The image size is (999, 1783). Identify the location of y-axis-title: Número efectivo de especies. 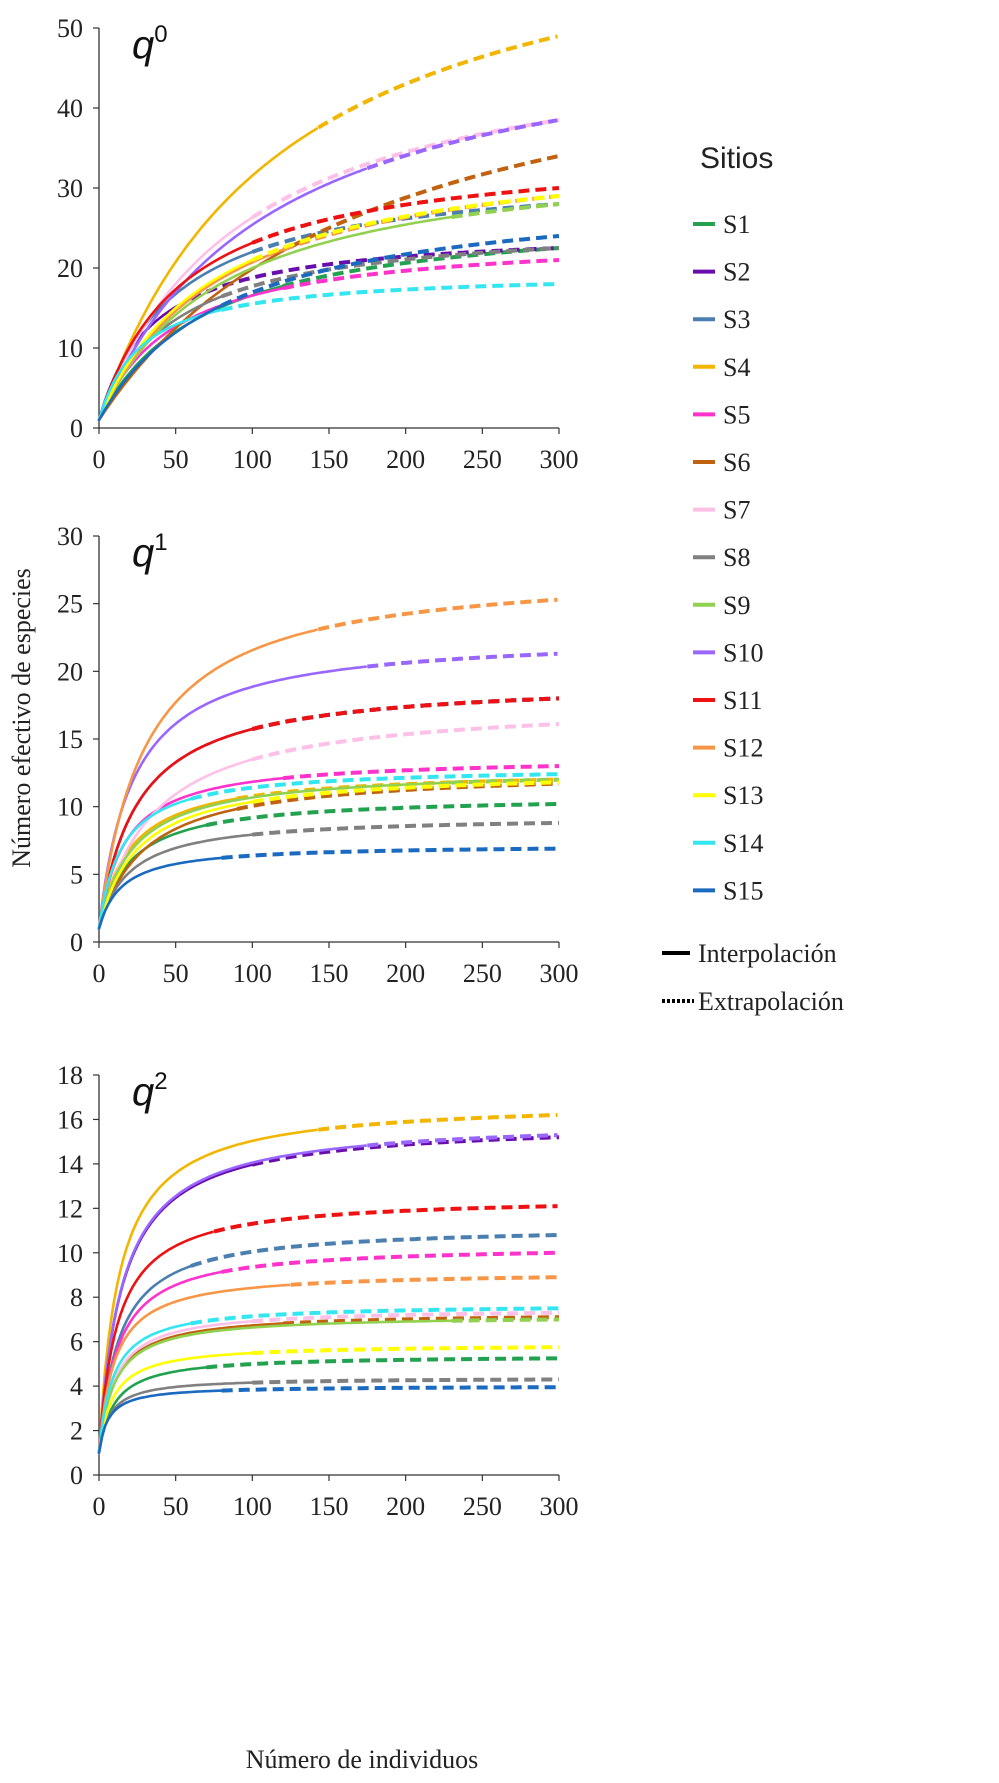
(21, 718).